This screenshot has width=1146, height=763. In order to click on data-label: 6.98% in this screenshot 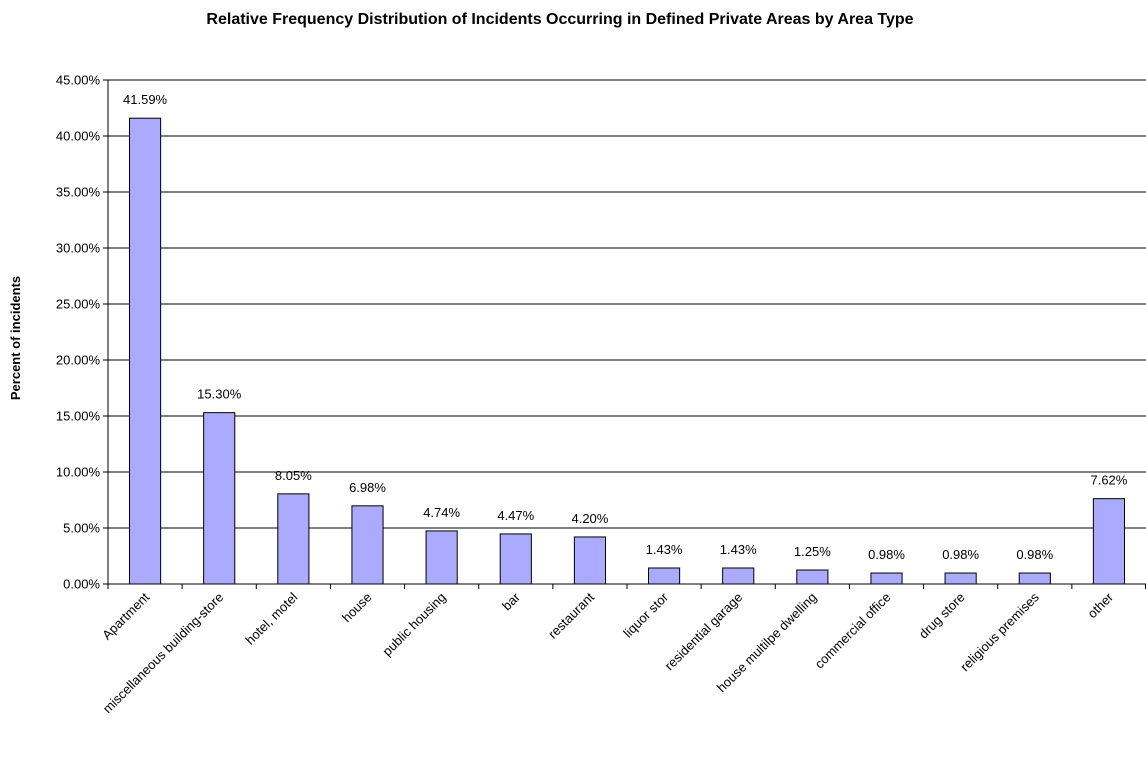, I will do `click(367, 487)`.